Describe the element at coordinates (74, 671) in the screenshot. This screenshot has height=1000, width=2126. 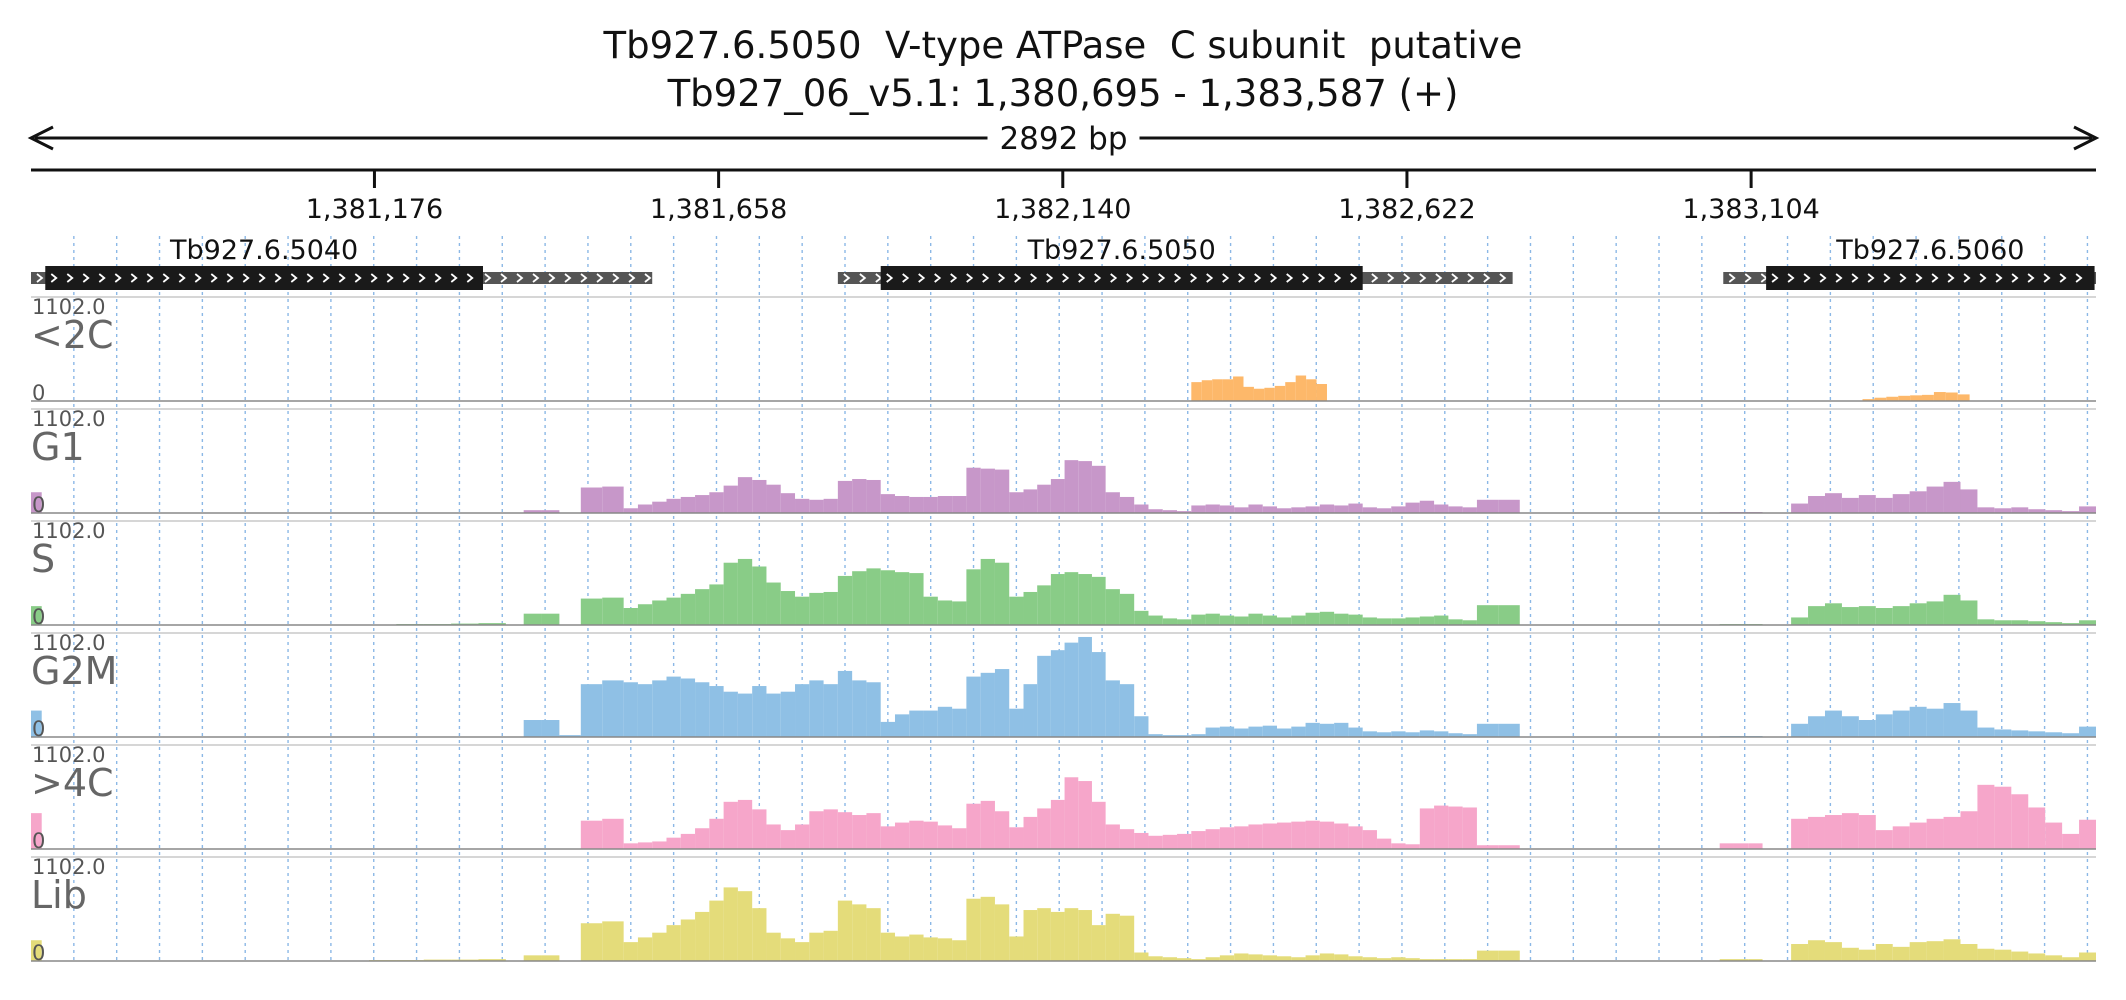
I see `track-name: G2M` at that location.